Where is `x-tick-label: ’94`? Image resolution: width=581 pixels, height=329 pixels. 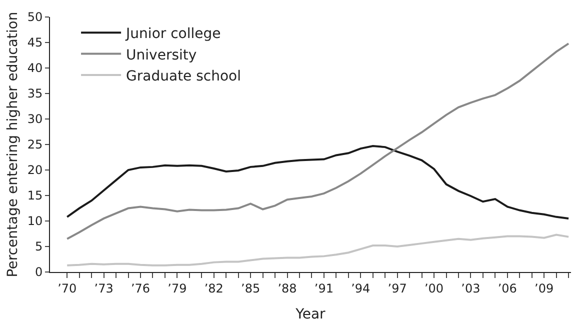
x-tick-label: ’94 is located at coordinates (360, 288).